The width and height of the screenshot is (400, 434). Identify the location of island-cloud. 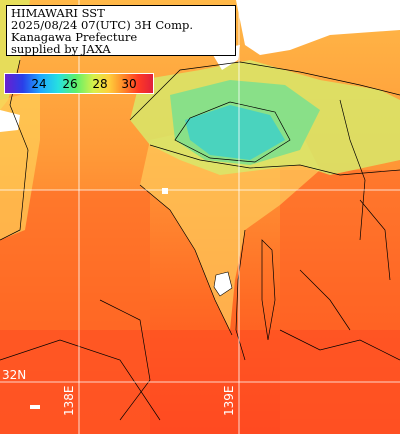
(223, 284).